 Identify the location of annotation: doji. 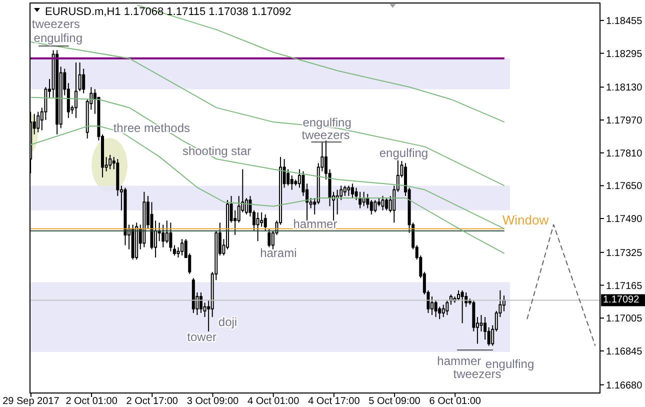
(228, 322).